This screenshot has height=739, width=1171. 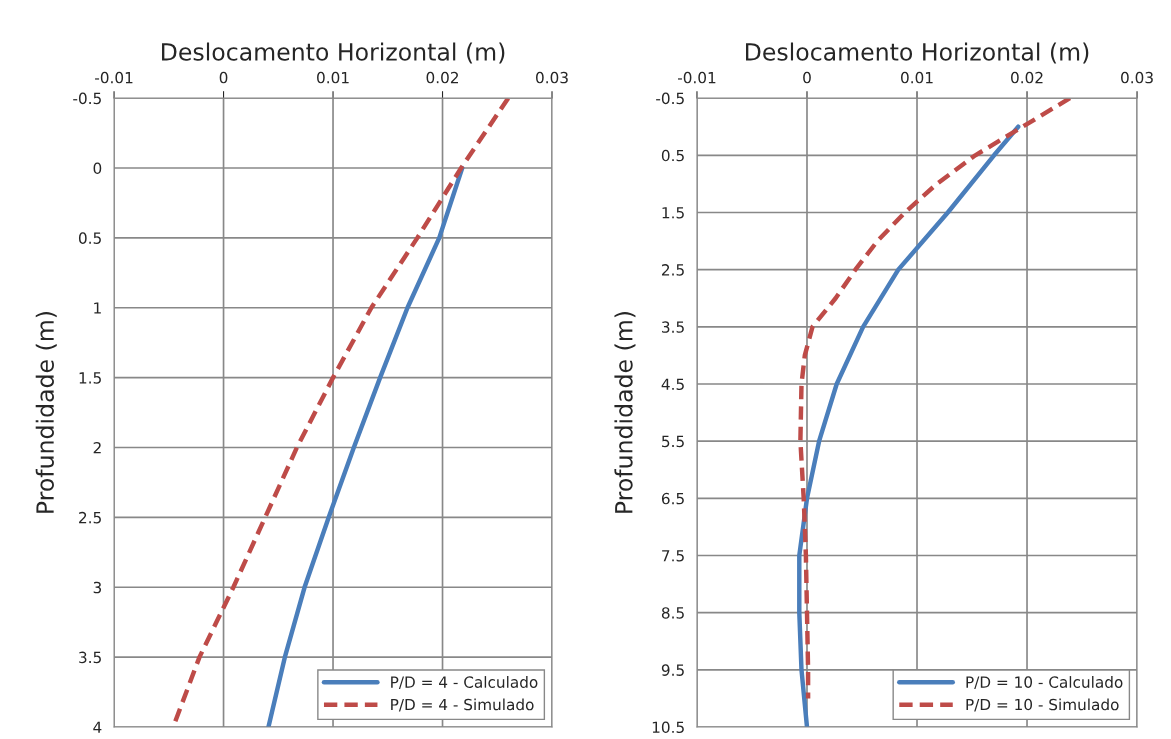 I want to click on y-tick-label: 8.5, so click(x=672, y=613).